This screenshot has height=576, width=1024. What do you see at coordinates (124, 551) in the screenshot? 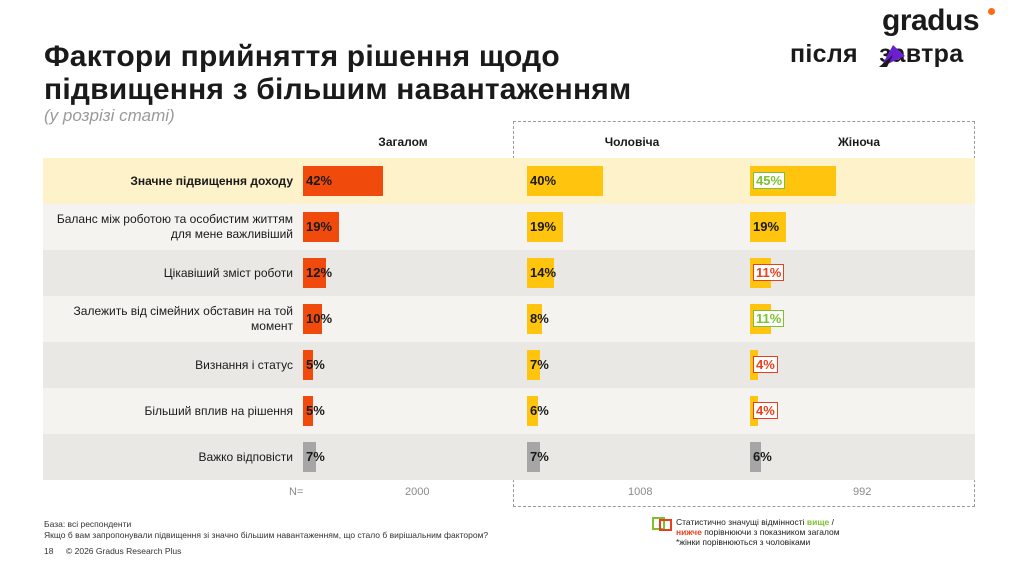
I see `footnote-copyright: © 2026 Gradus Research Plus` at bounding box center [124, 551].